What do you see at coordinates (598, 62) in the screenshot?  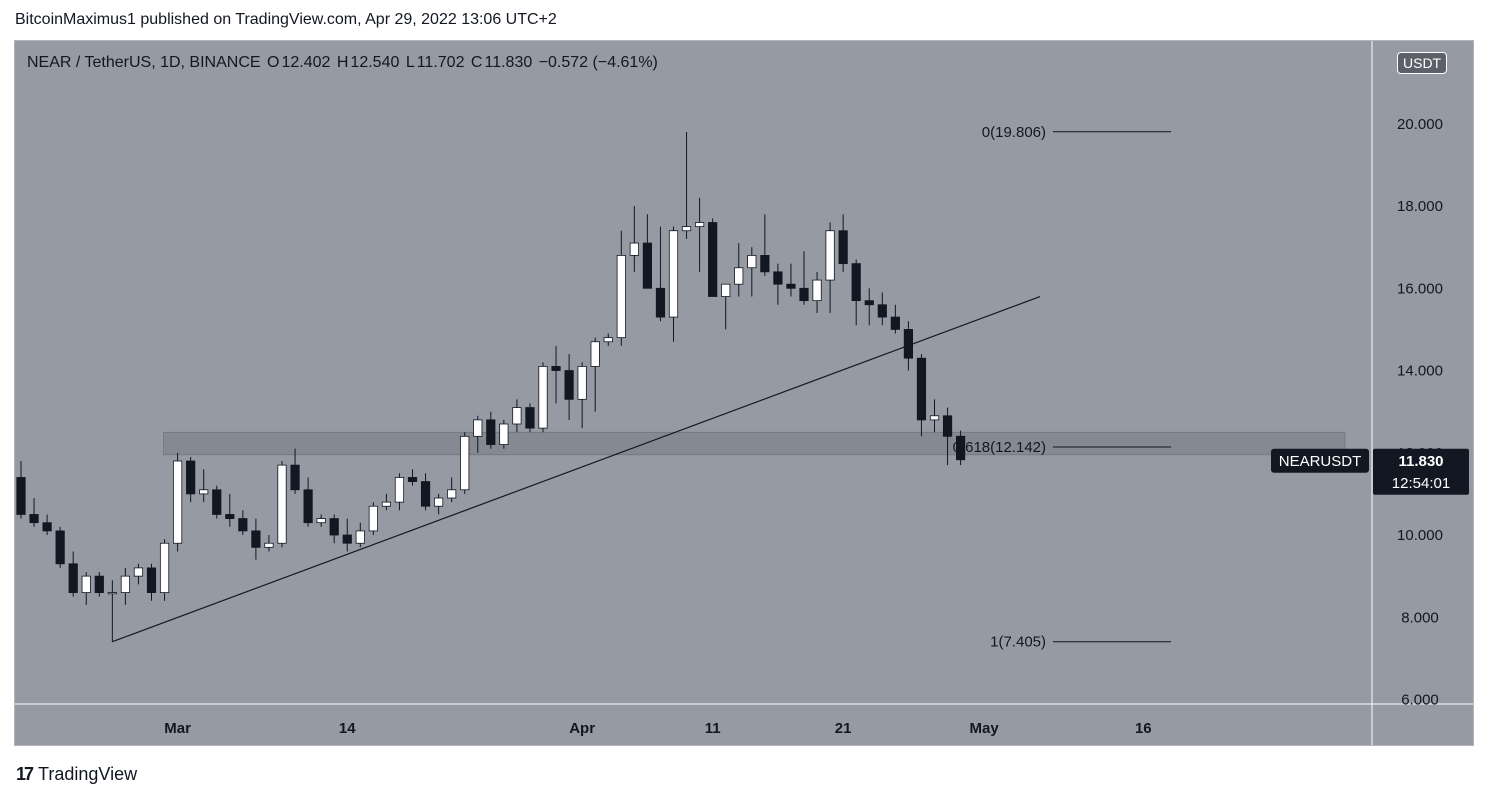 I see `change-value: −0.572 (−4.61%)` at bounding box center [598, 62].